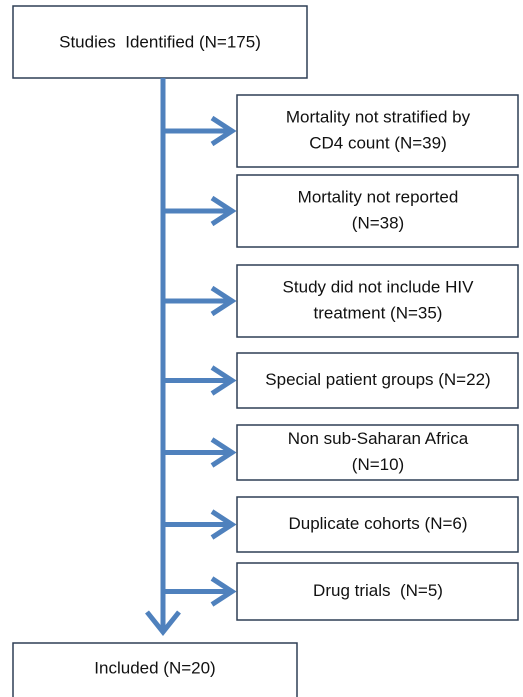  What do you see at coordinates (378, 438) in the screenshot?
I see `exclusion-label: Non sub-Saharan Africa` at bounding box center [378, 438].